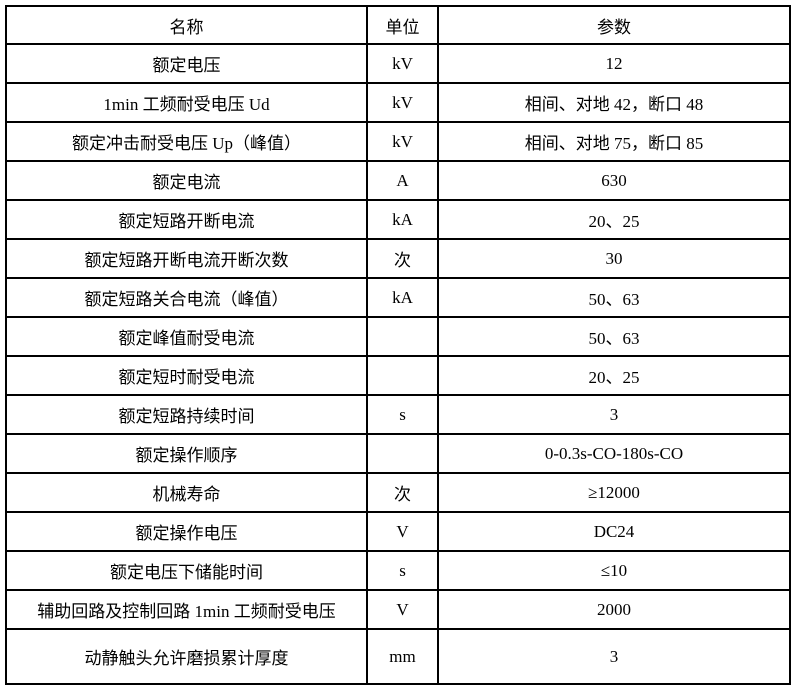 This screenshot has width=795, height=697. I want to click on column-header-value: 参数, so click(614, 25).